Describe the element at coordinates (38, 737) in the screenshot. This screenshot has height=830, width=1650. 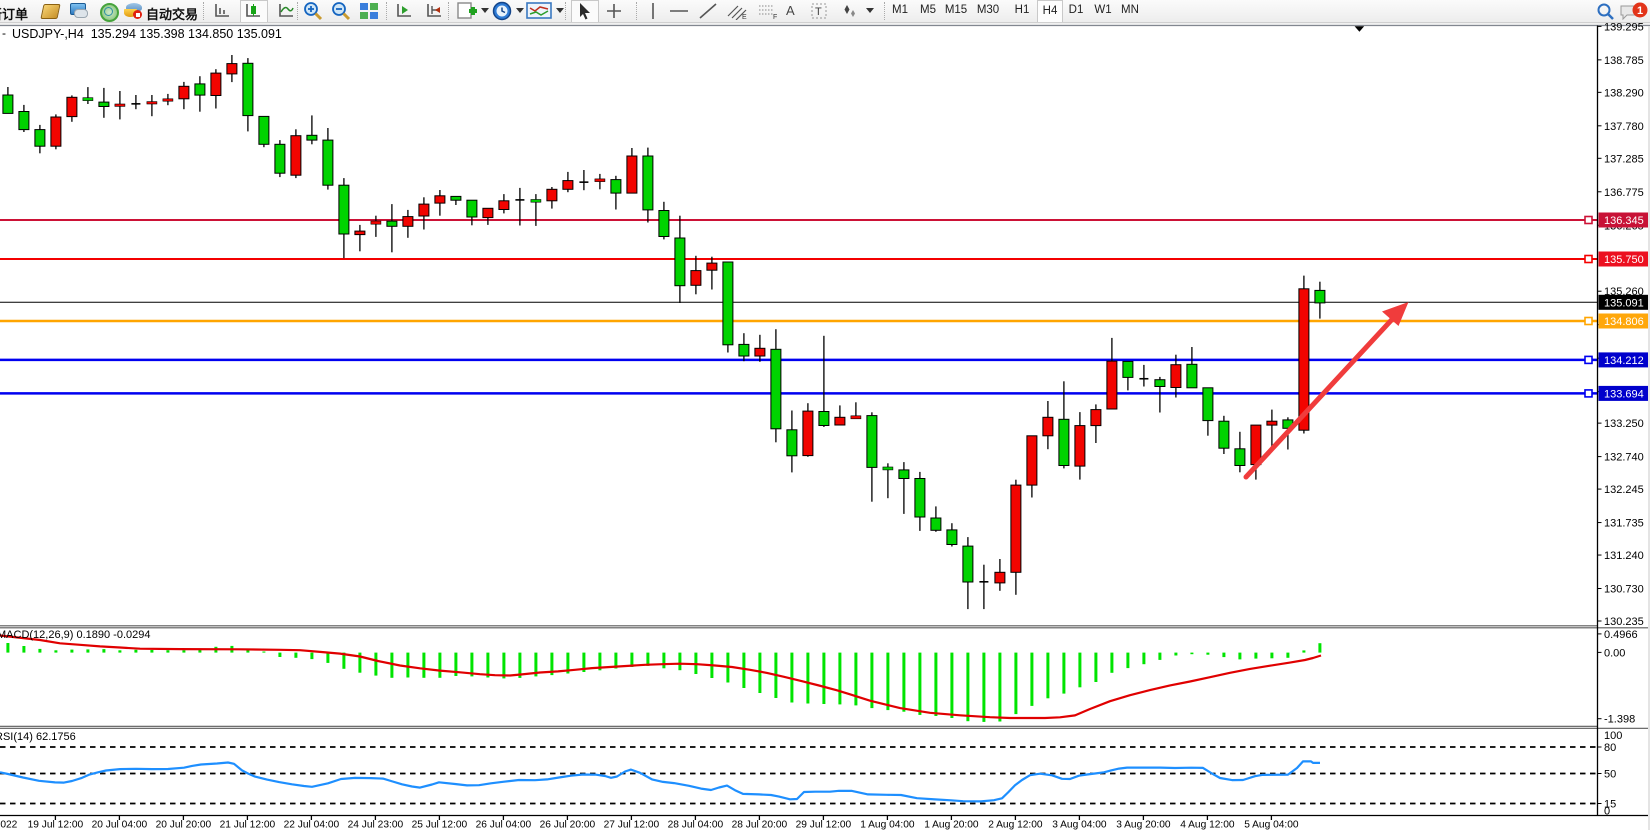
I see `svg-text: RSI(14) 62.1756` at that location.